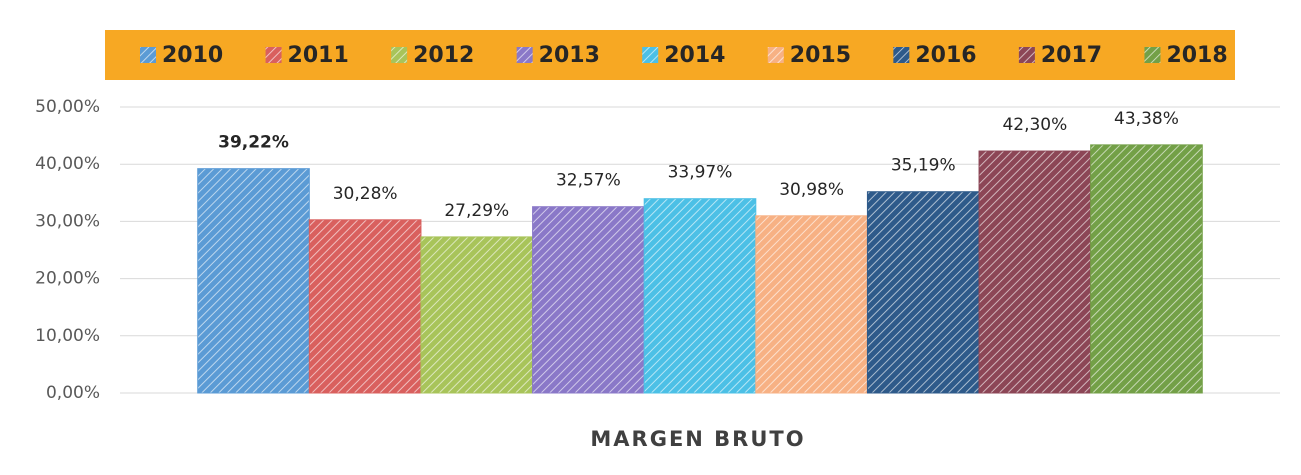 The width and height of the screenshot is (1301, 475). What do you see at coordinates (365, 194) in the screenshot?
I see `data-label: 30,28%` at bounding box center [365, 194].